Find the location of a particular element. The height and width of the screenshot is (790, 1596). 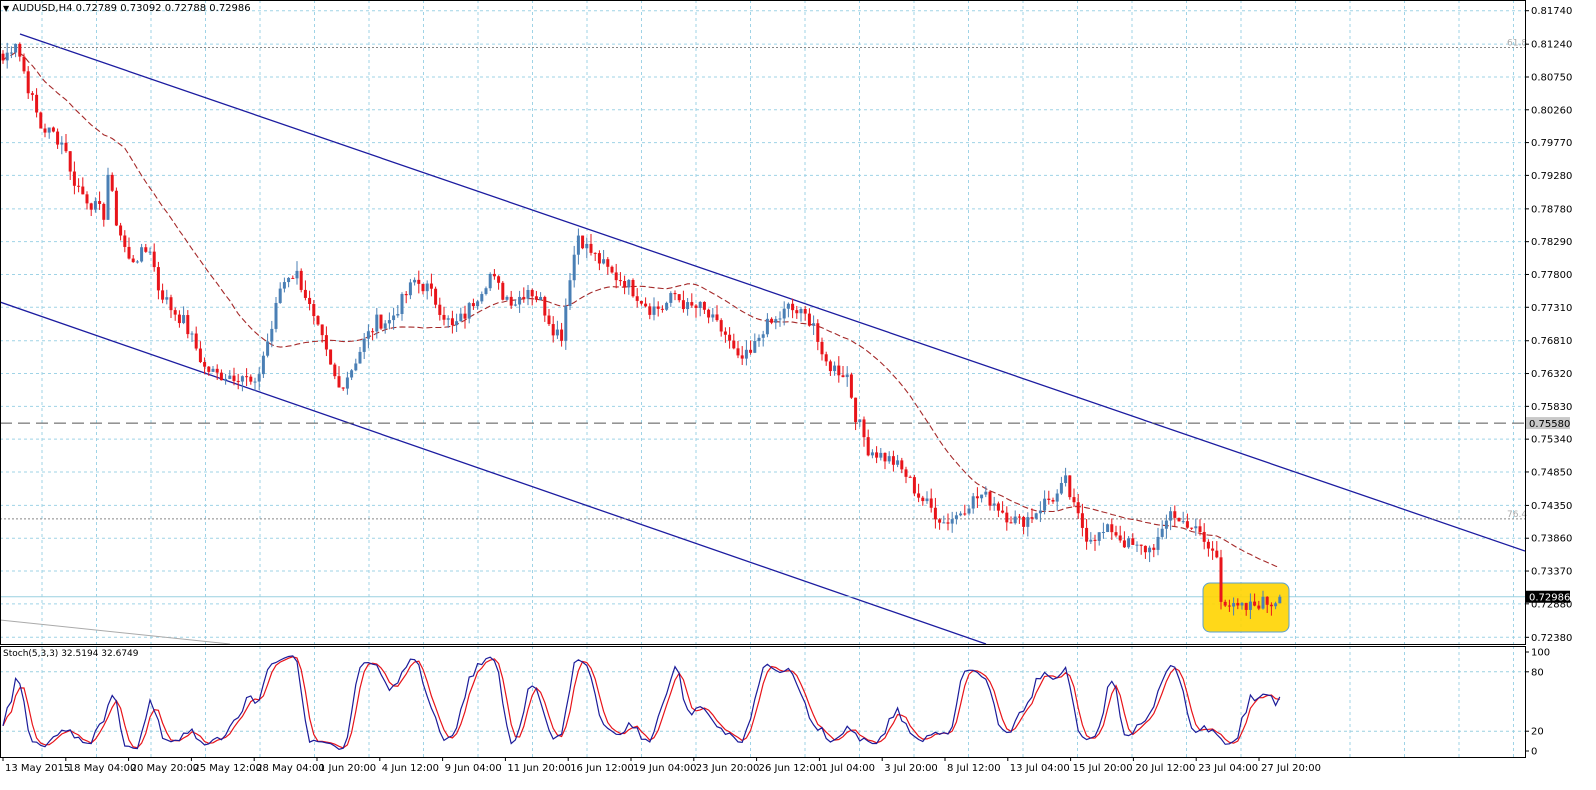

level-price-label: 0.75580 is located at coordinates (1549, 424).